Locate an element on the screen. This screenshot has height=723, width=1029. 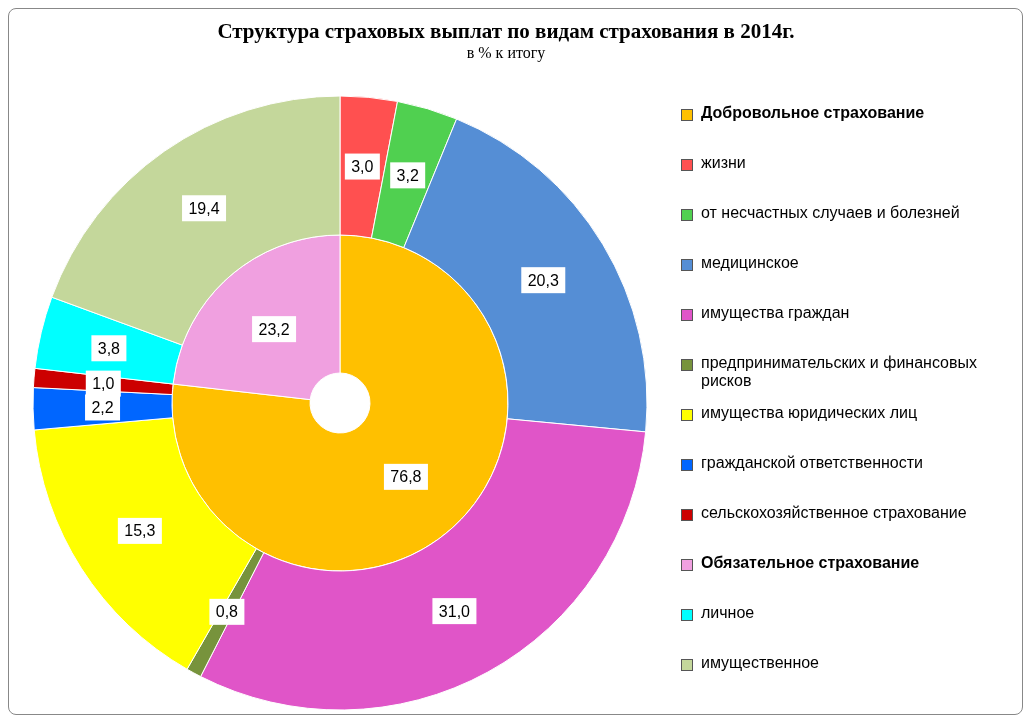
data-label: 15,3 is located at coordinates (140, 531).